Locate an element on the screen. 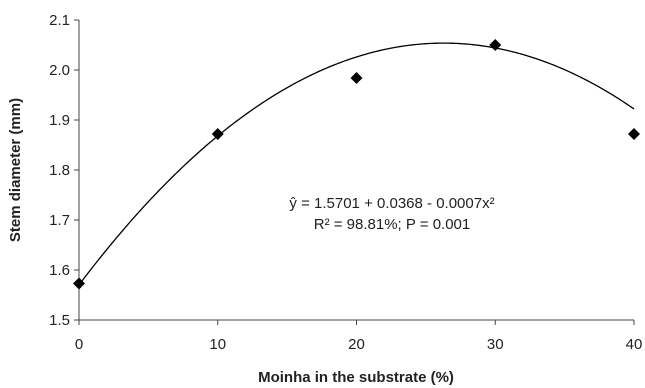 The height and width of the screenshot is (388, 645). y-tick-label: 2.0 is located at coordinates (59, 70).